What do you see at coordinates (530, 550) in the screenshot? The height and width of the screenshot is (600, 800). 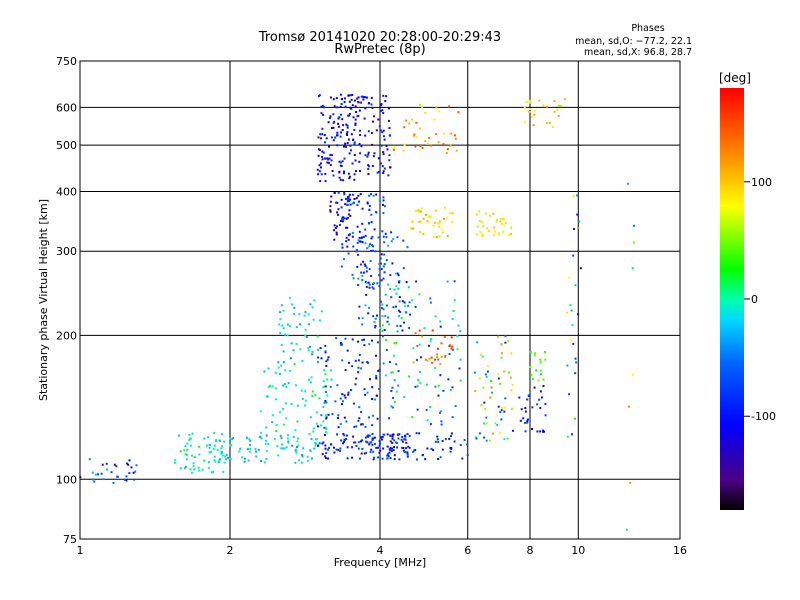 I see `x-tick-label: 8` at bounding box center [530, 550].